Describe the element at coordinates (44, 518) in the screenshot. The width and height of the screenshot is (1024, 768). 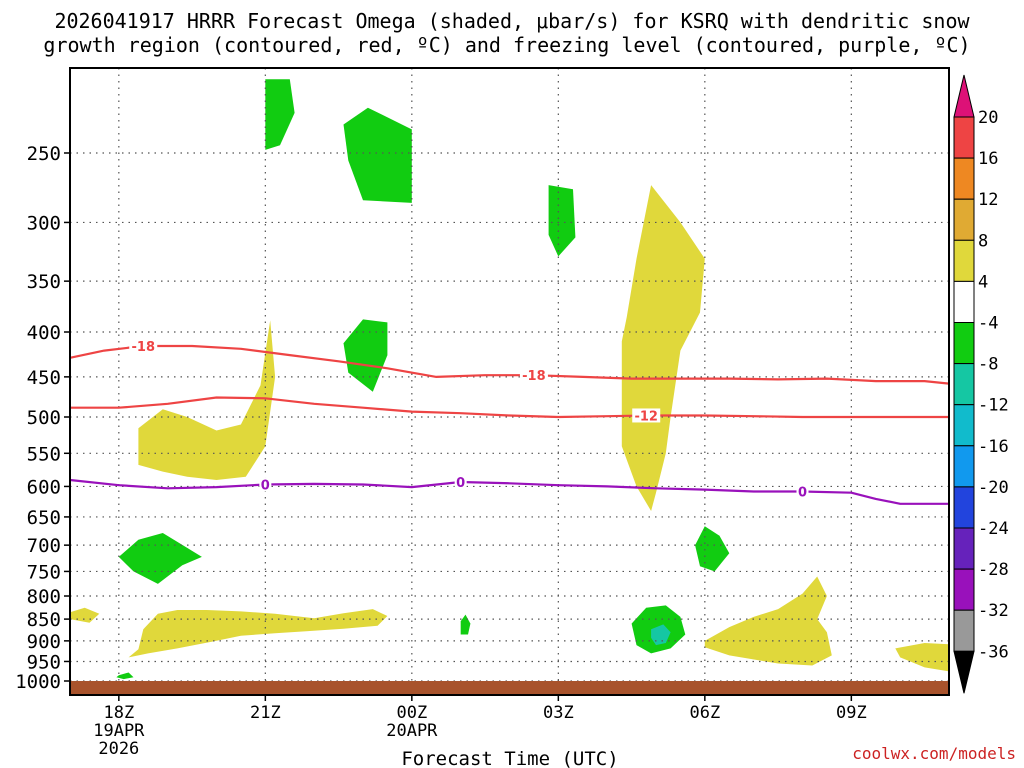
I see `y-tick-label-650: 650` at that location.